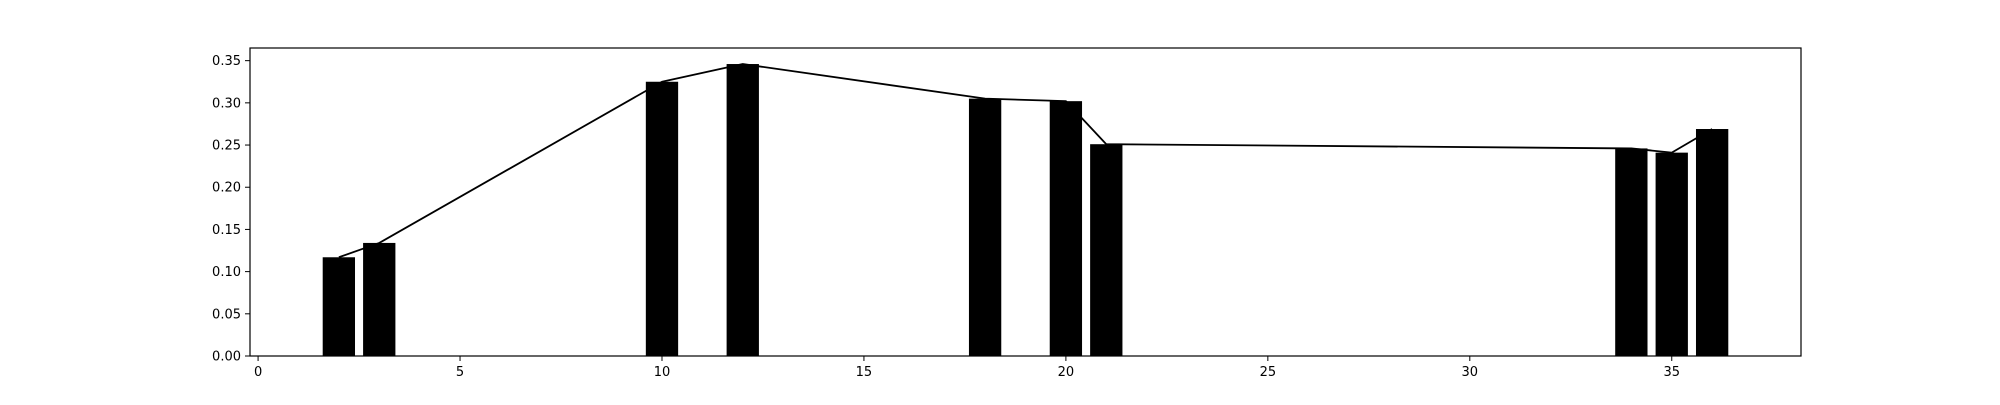 The image size is (2000, 405). What do you see at coordinates (226, 61) in the screenshot?
I see `y-tick-label-7: 0.35` at bounding box center [226, 61].